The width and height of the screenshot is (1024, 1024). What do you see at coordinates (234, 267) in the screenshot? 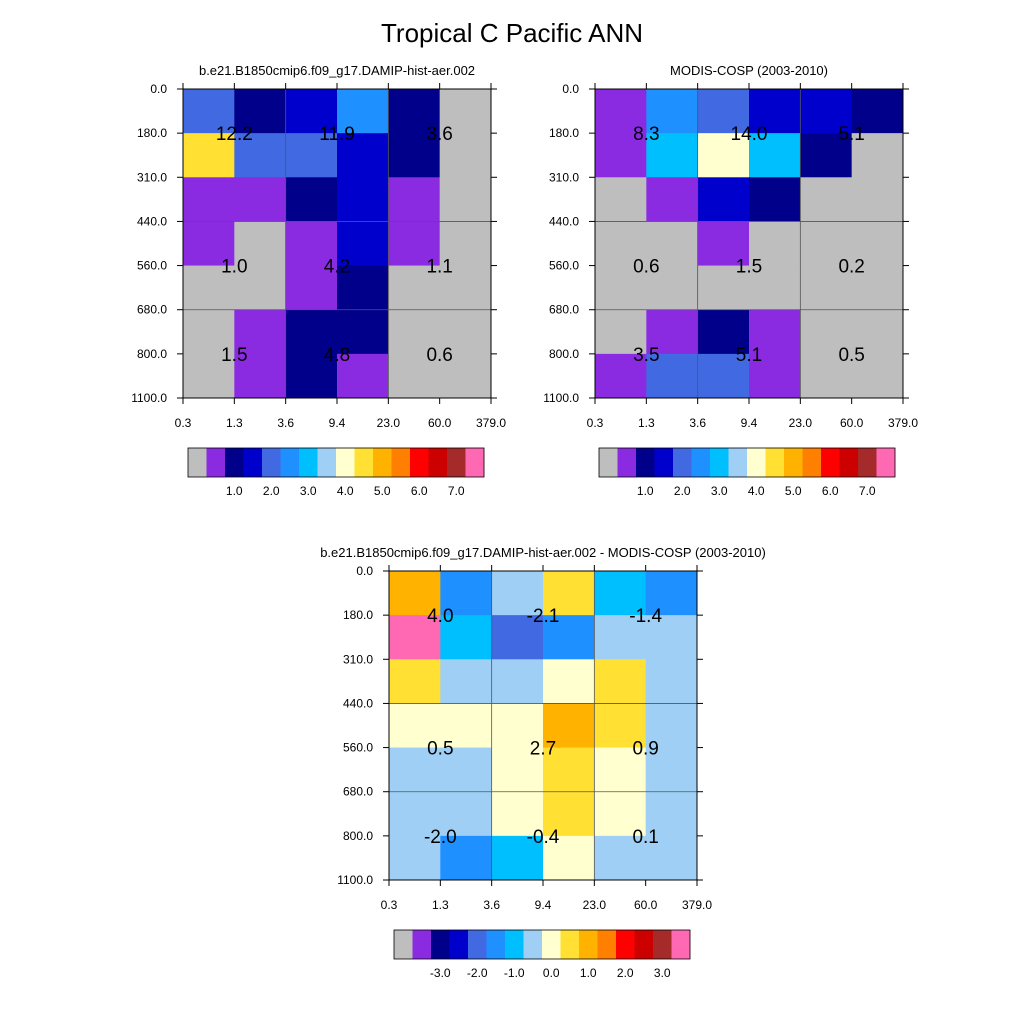
I see `data-label: 1.0` at bounding box center [234, 267].